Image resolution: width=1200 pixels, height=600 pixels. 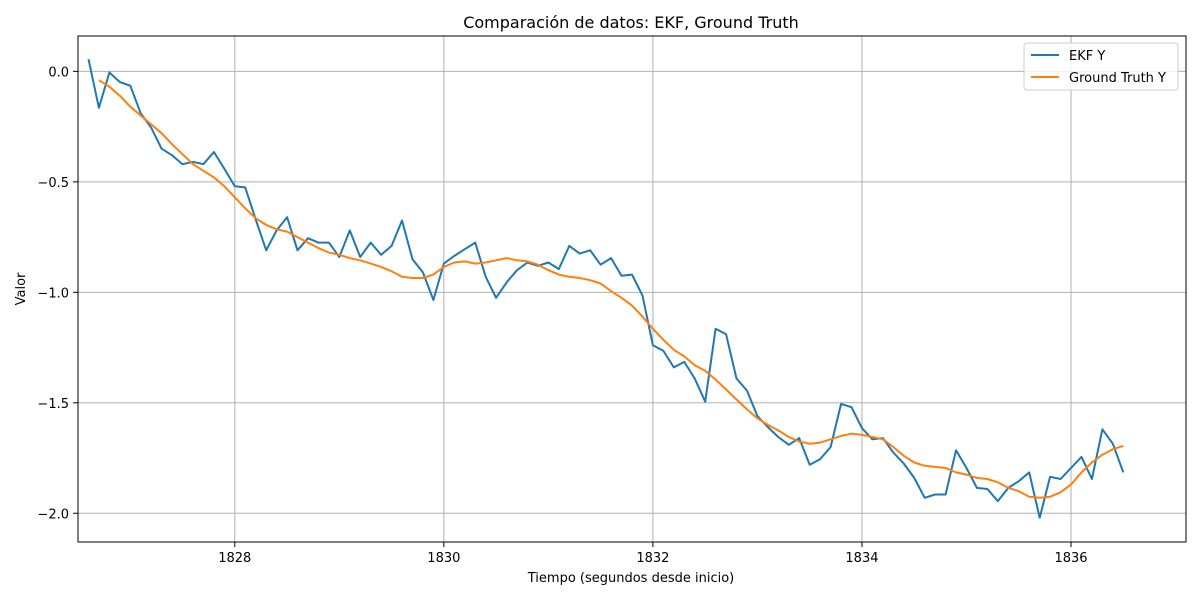 What do you see at coordinates (53, 183) in the screenshot?
I see `y-tick-label: −0.5` at bounding box center [53, 183].